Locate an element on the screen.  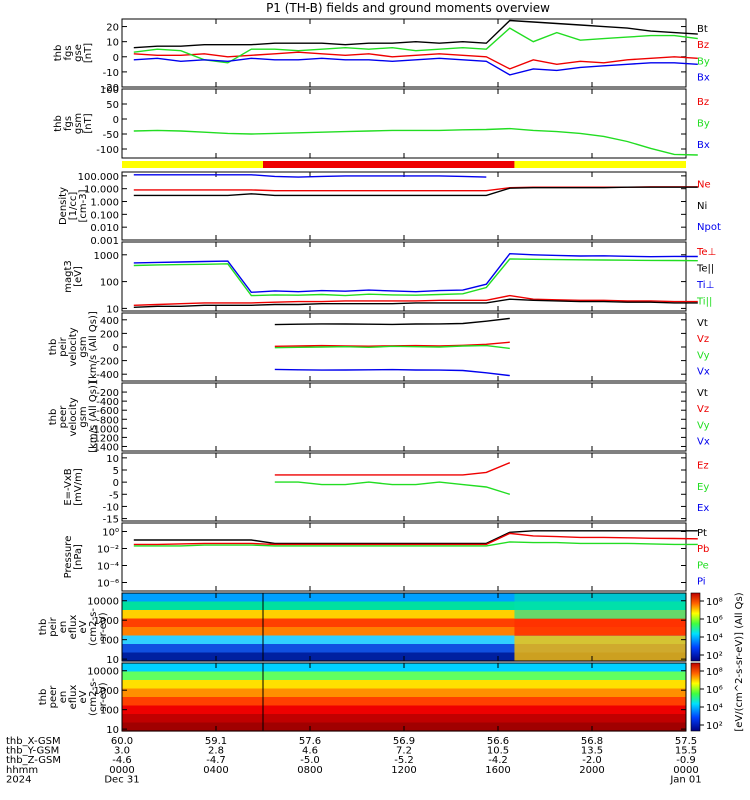
y-axis-label-line: peer is located at coordinates (63, 417).